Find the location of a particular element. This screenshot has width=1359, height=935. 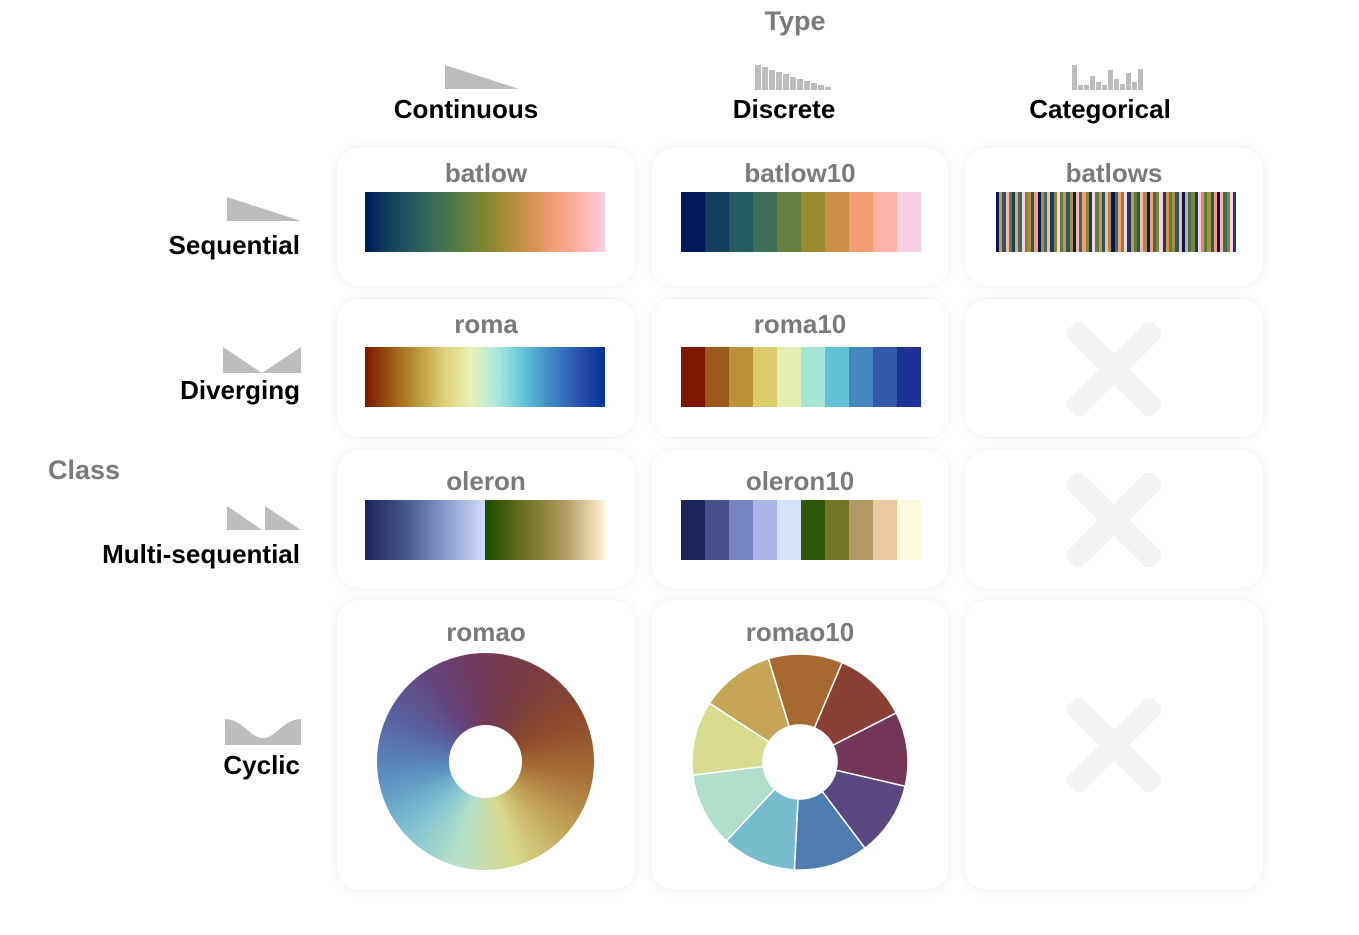

colormap-name: batlow10 is located at coordinates (800, 173).